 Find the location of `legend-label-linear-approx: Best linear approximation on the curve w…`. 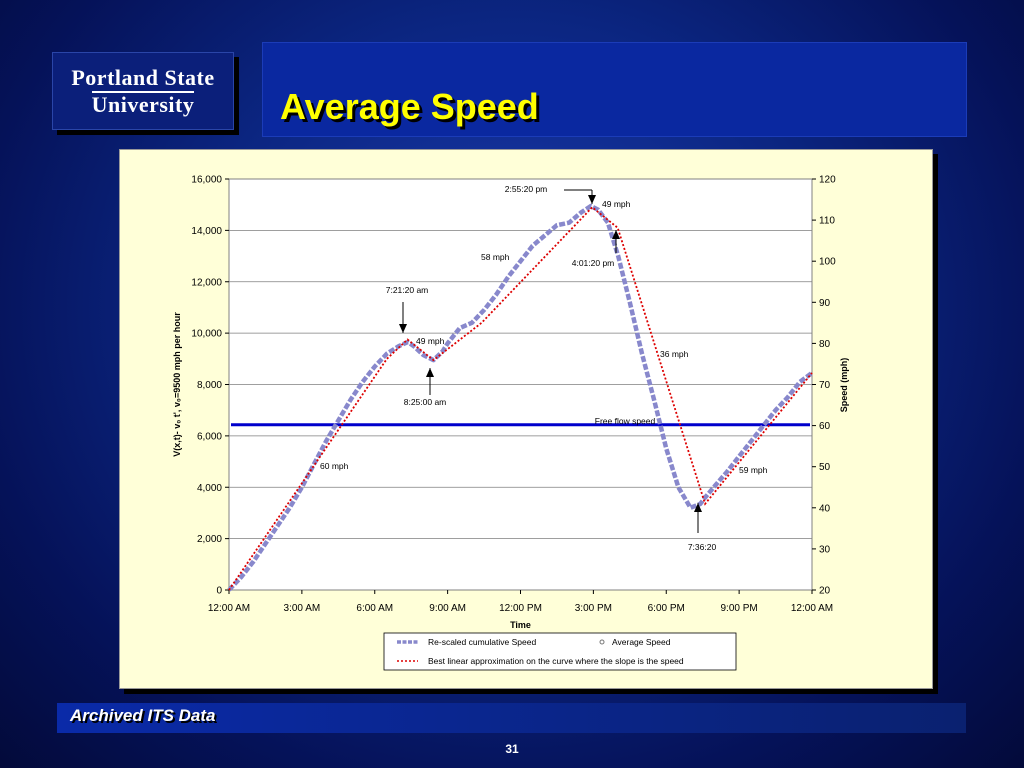

legend-label-linear-approx: Best linear approximation on the curve w… is located at coordinates (556, 661).